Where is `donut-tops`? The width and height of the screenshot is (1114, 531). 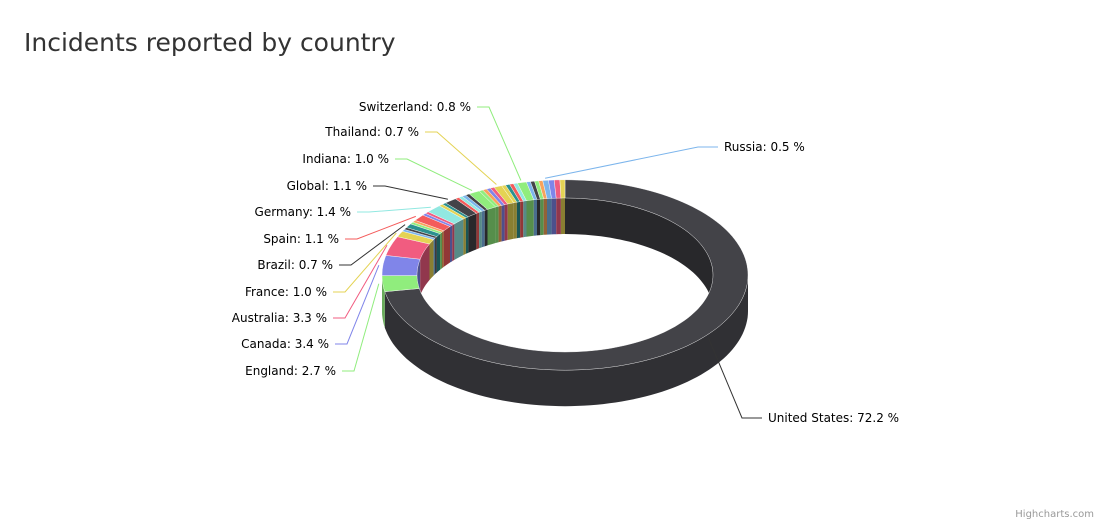 donut-tops is located at coordinates (565, 275).